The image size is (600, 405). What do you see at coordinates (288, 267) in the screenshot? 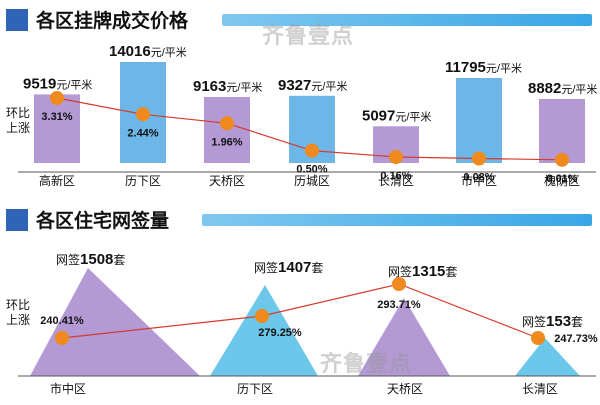
I see `value-label: 网签1407套` at bounding box center [288, 267].